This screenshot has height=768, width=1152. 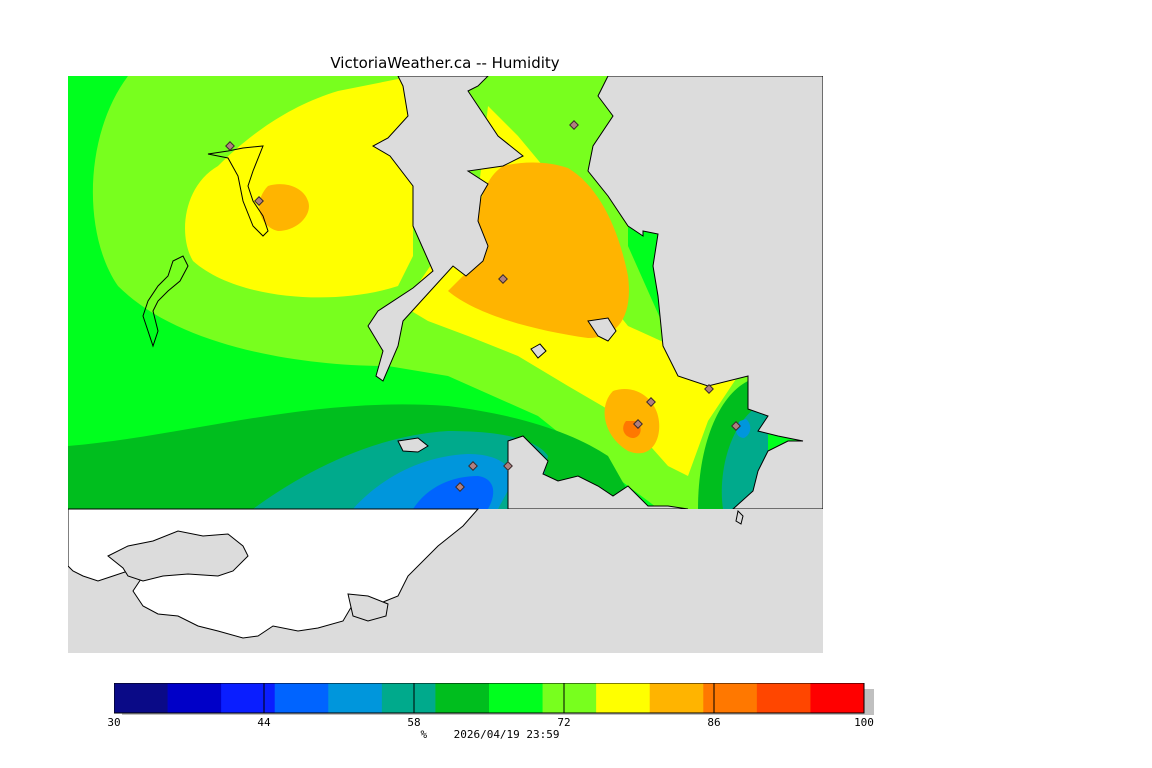 What do you see at coordinates (739, 517) in the screenshot?
I see `island-south-east` at bounding box center [739, 517].